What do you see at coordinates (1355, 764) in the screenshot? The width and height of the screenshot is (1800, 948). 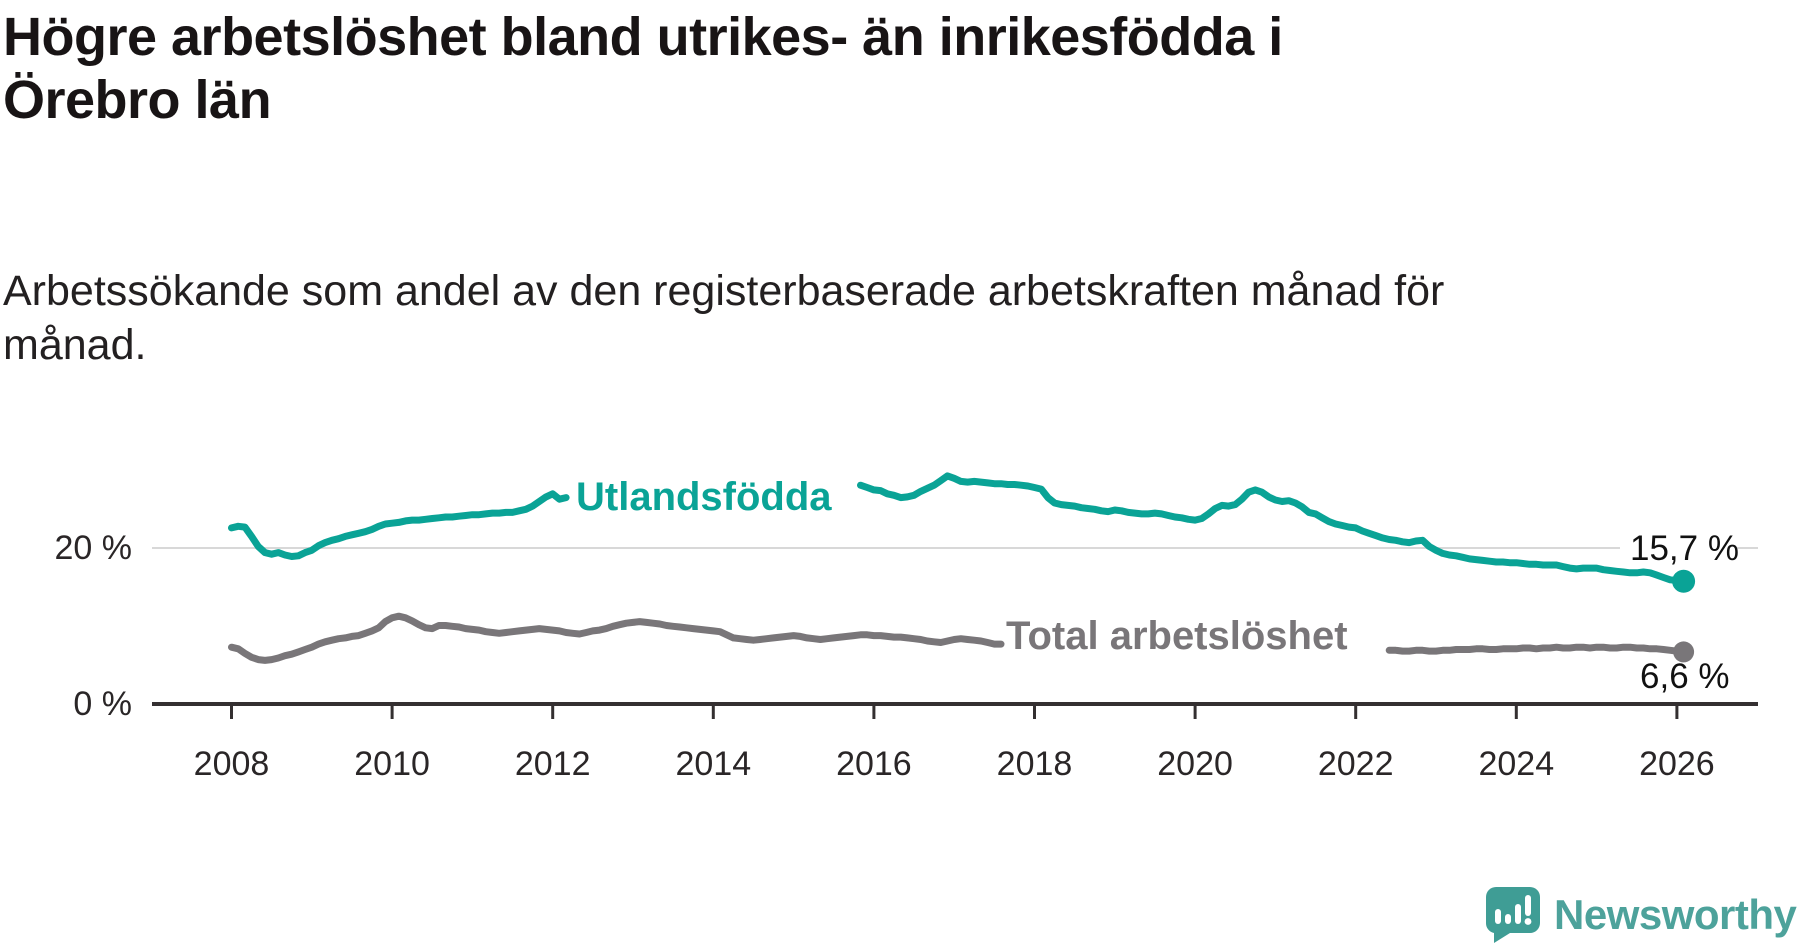 I see `x-axis-label-2022: 2022` at bounding box center [1355, 764].